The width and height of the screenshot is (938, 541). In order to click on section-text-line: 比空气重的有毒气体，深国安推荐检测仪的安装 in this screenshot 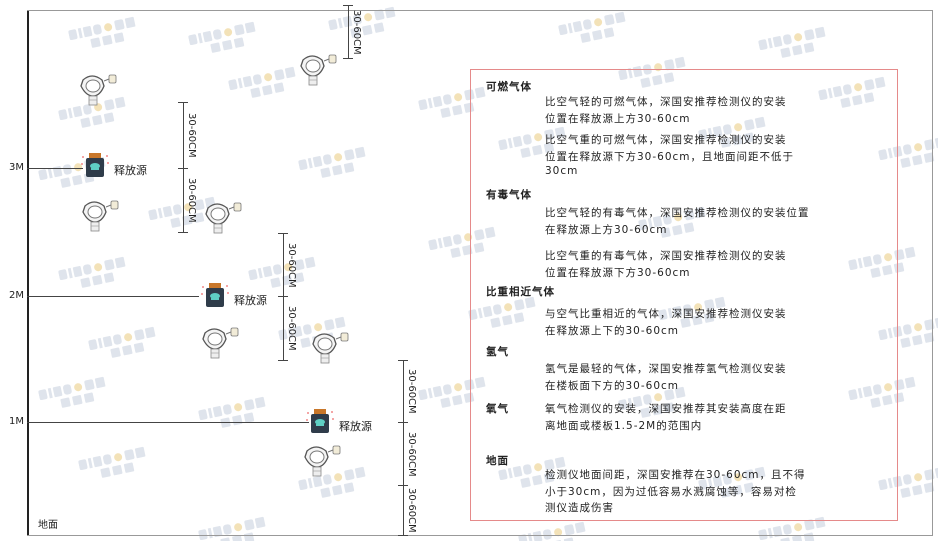, I will do `click(666, 256)`.